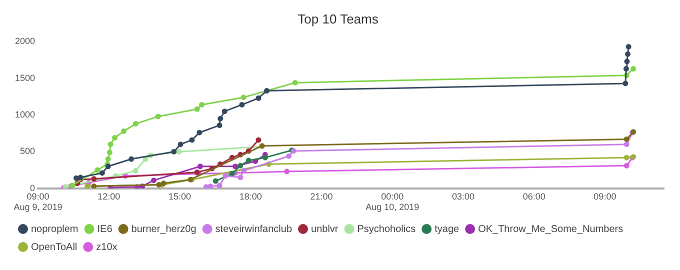 This screenshot has width=680, height=270. What do you see at coordinates (33, 187) in the screenshot?
I see `y-tick-label: 0` at bounding box center [33, 187].